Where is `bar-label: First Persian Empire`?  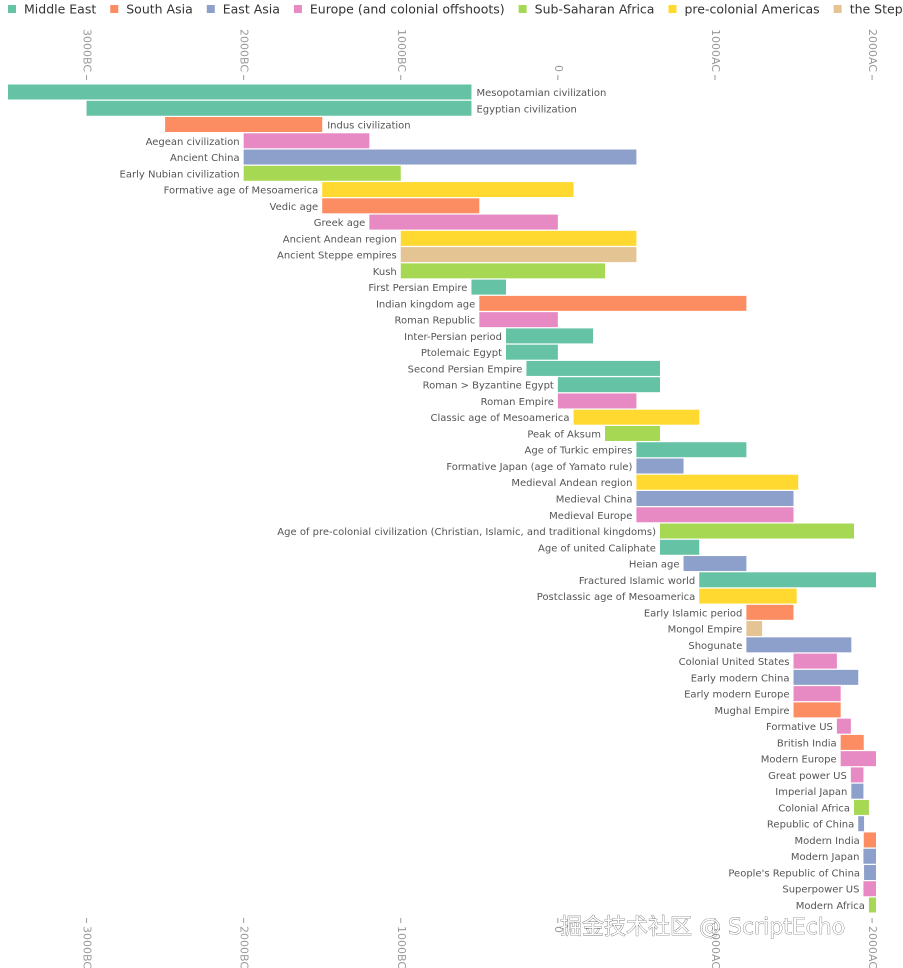 bar-label: First Persian Empire is located at coordinates (417, 288).